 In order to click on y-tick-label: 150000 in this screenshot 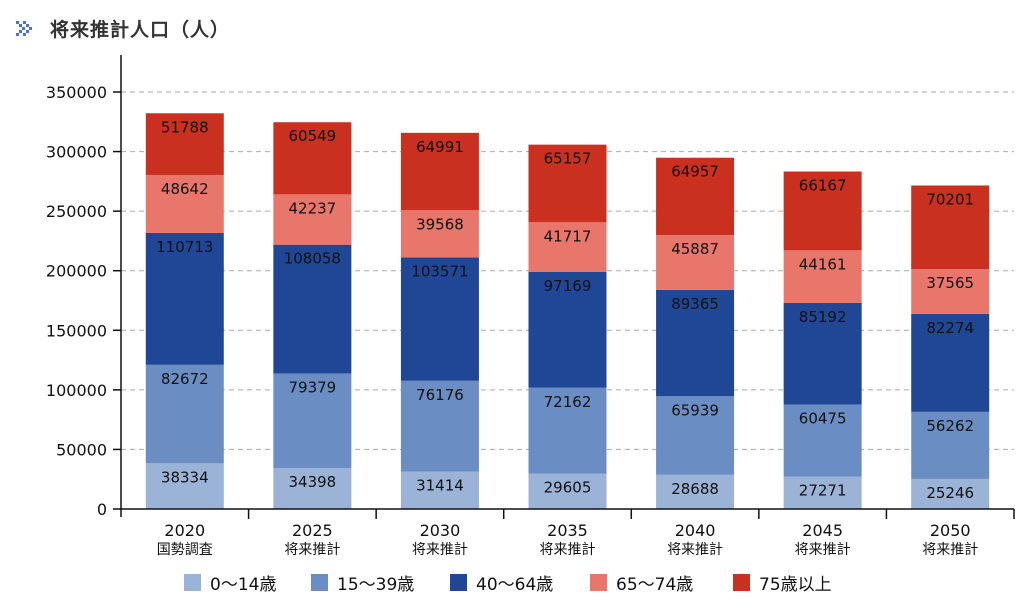, I will do `click(76, 330)`.